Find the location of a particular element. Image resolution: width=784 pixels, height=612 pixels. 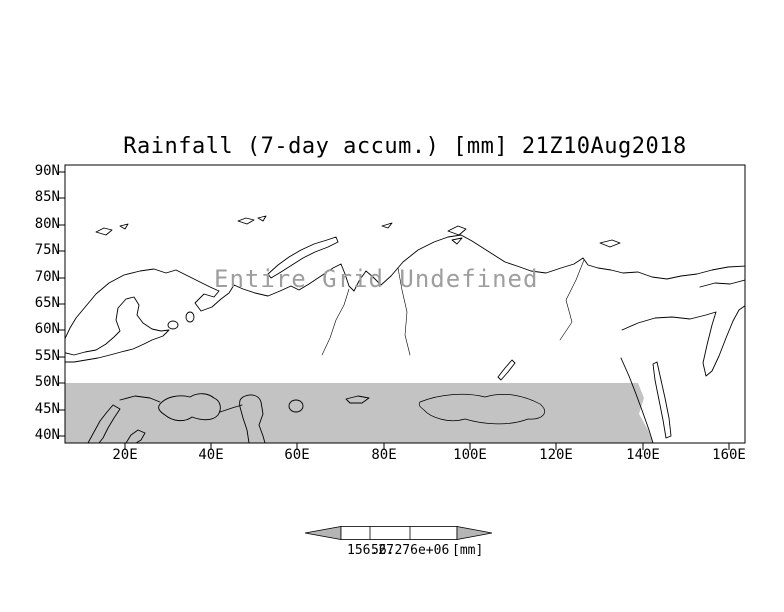

y-axis-label: 55N is located at coordinates (47, 356).